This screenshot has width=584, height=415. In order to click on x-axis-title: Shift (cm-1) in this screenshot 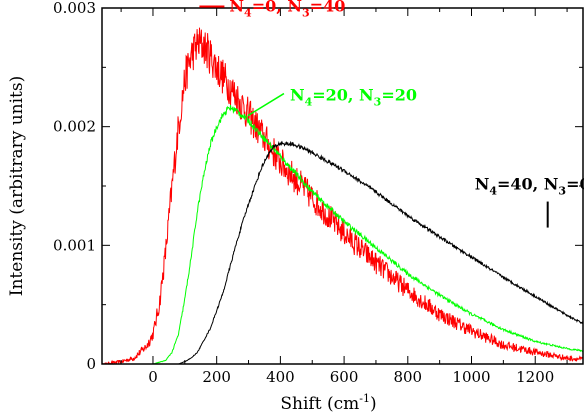, I will do `click(328, 403)`.